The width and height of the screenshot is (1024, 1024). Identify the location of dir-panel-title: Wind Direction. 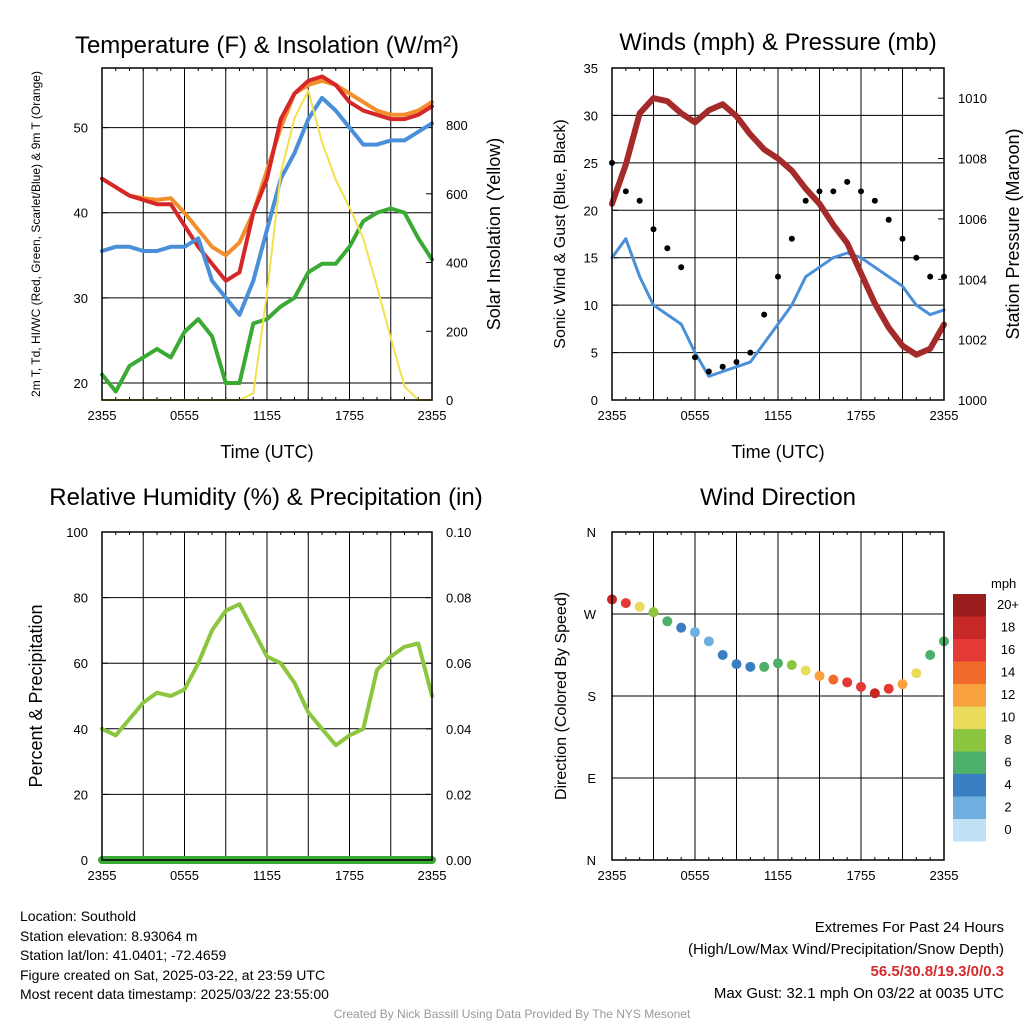
(778, 497).